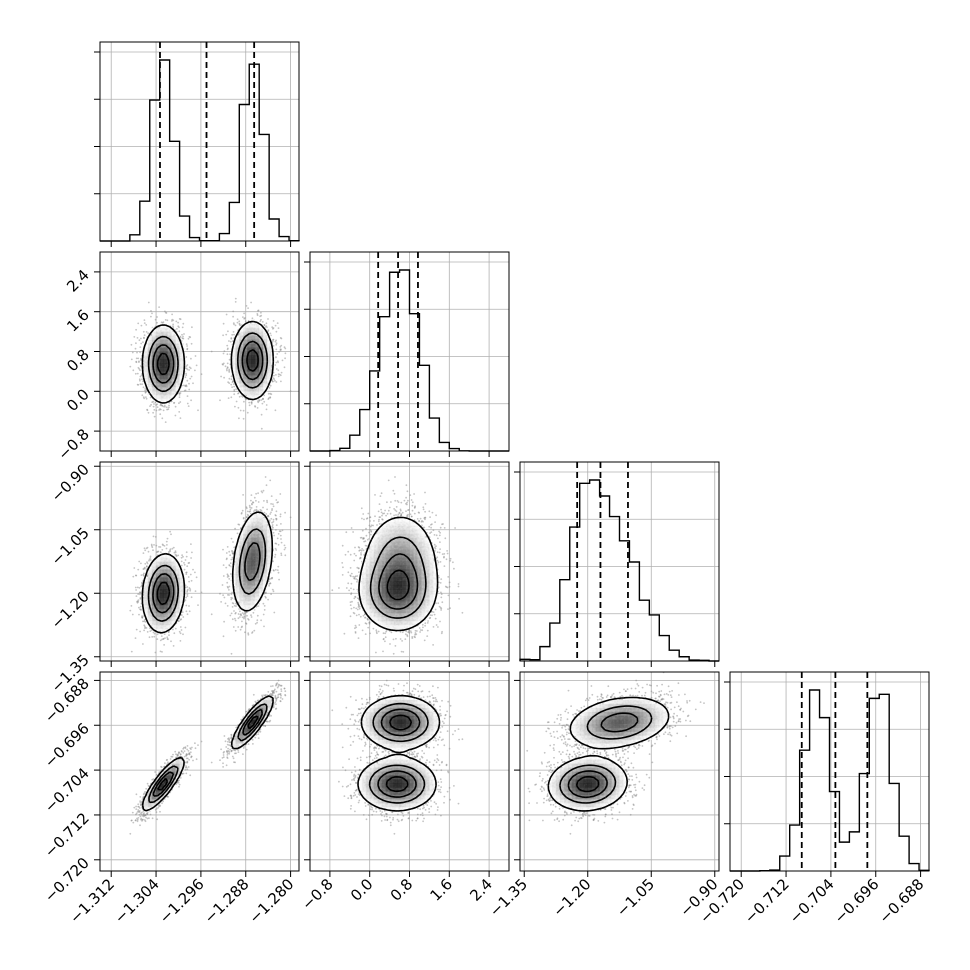 This screenshot has height=970, width=970. What do you see at coordinates (78, 400) in the screenshot?
I see `y-tick-label: 0.0` at bounding box center [78, 400].